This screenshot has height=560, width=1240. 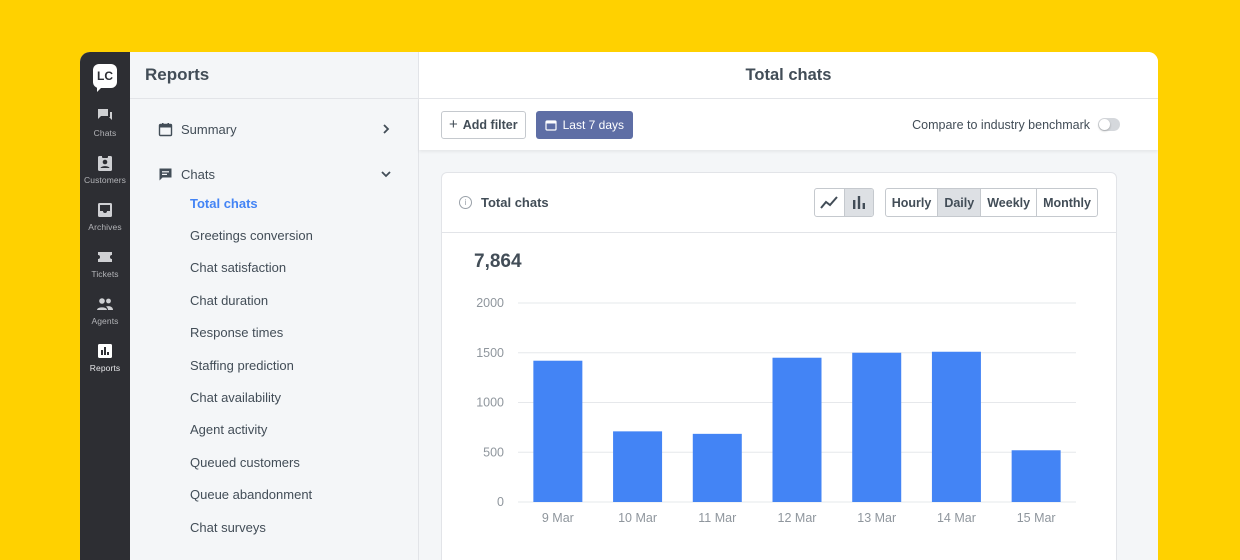 What do you see at coordinates (224, 203) in the screenshot?
I see `sidebar-item-total-chats: Total chats` at bounding box center [224, 203].